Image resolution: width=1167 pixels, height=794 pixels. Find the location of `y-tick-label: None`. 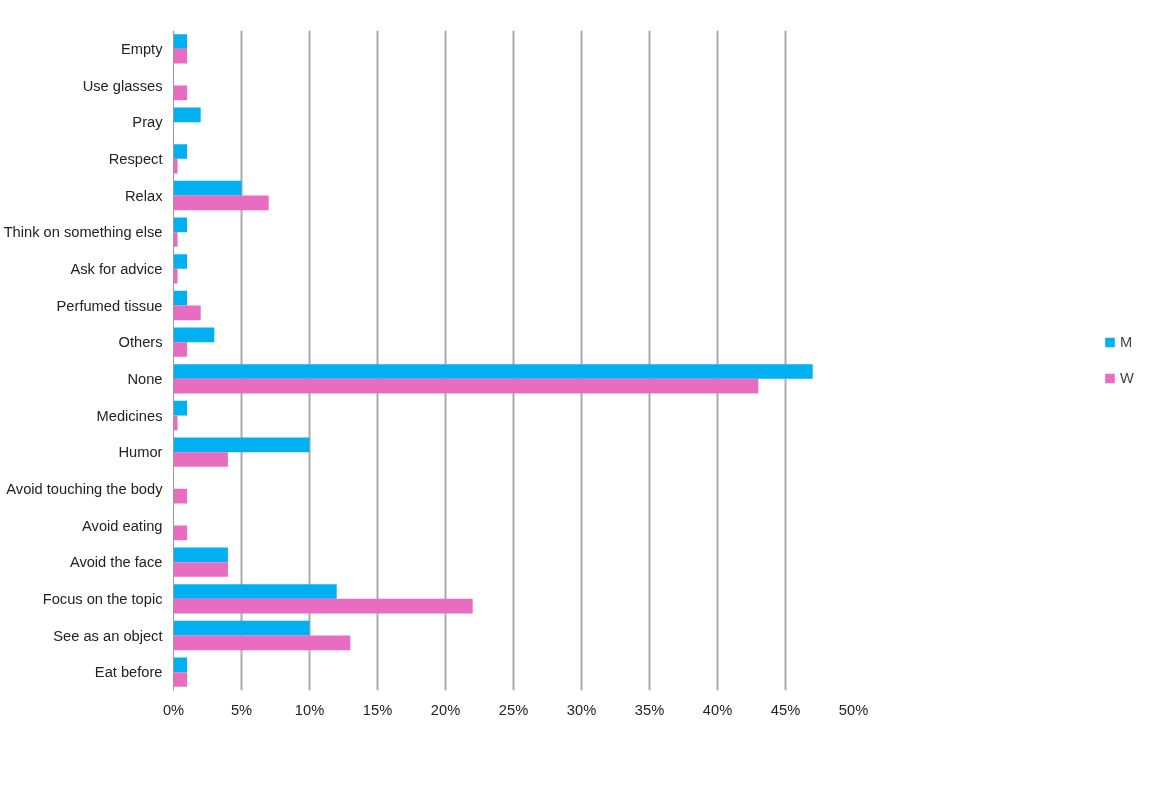

y-tick-label: None is located at coordinates (145, 378).